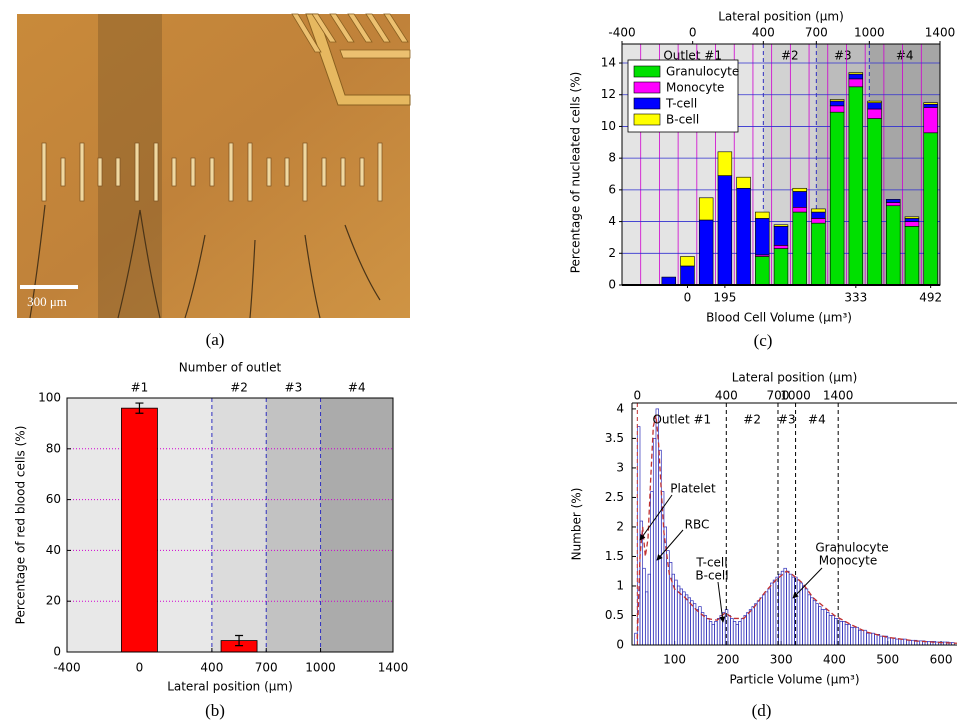  Describe the element at coordinates (702, 72) in the screenshot. I see `legend-label: Granulocyte` at that location.